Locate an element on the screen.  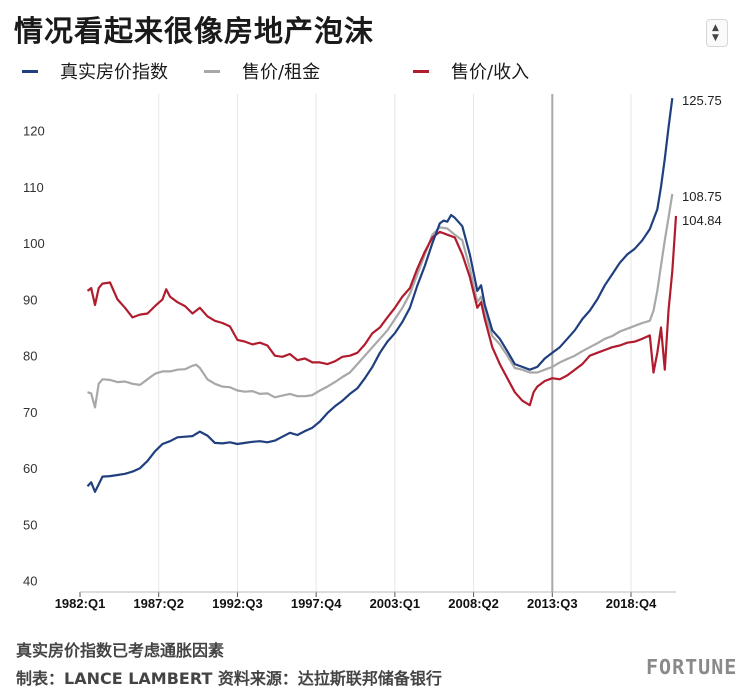
legend-item-price-rent: 售价/租金 is located at coordinates (262, 71).